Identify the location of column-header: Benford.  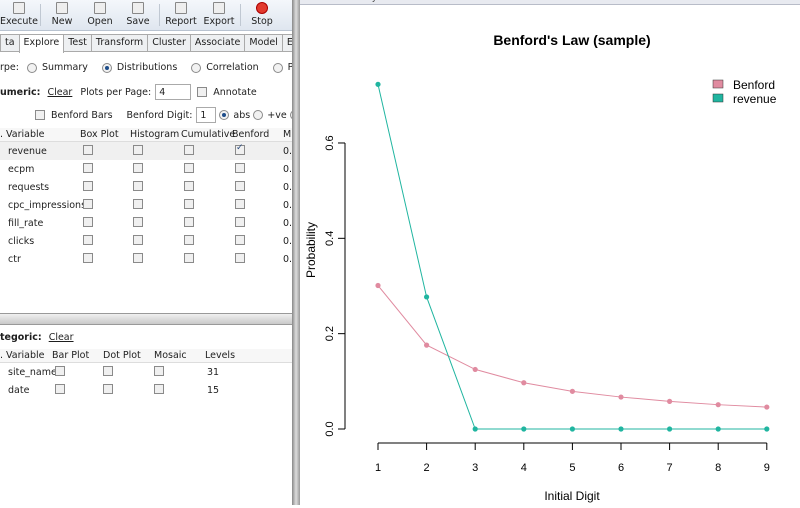
(251, 134).